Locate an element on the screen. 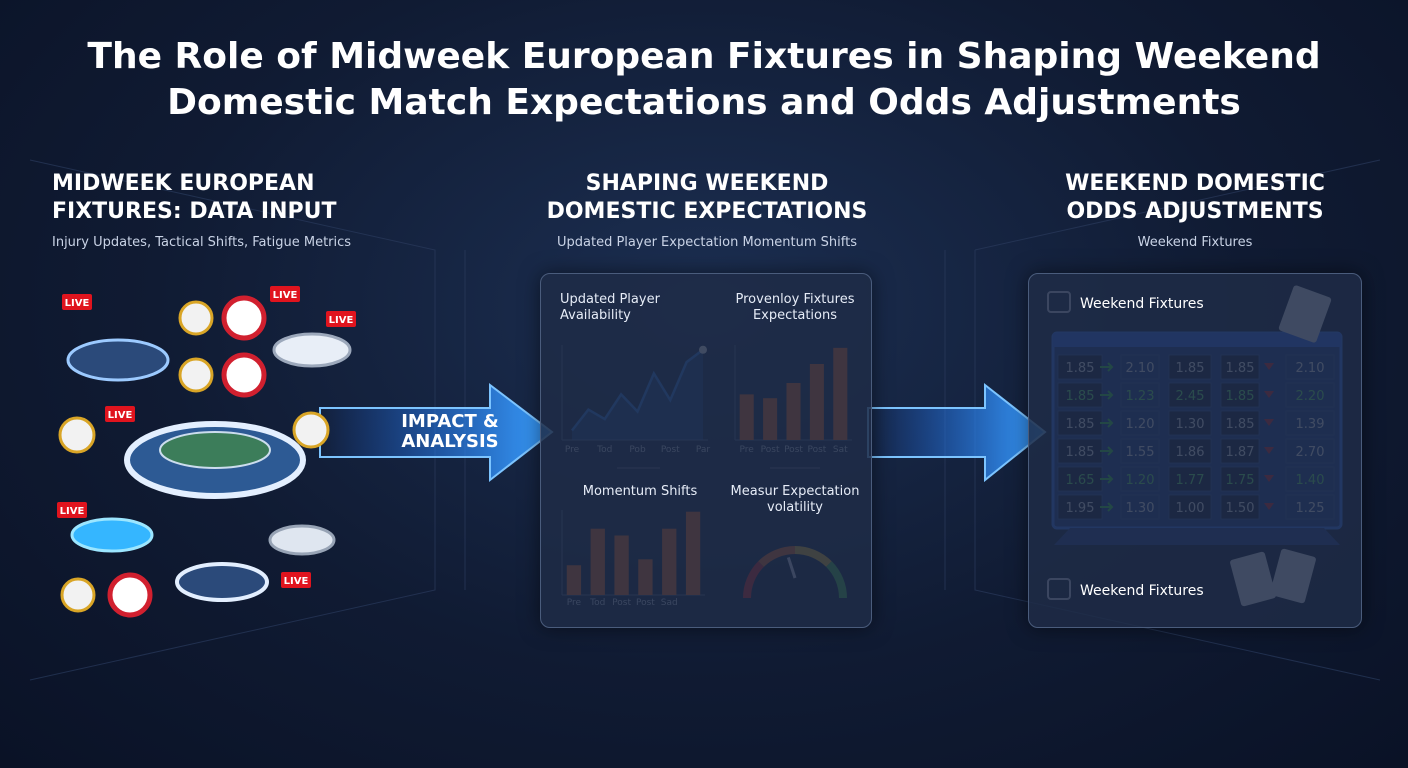 The height and width of the screenshot is (768, 1408). panel-title: Momentum Shifts is located at coordinates (640, 491).